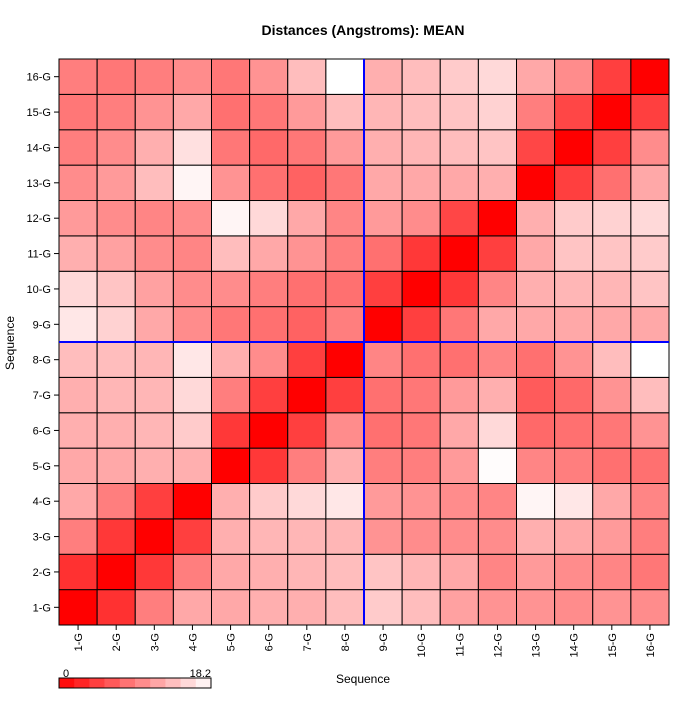 Image resolution: width=700 pixels, height=705 pixels. I want to click on x-tick-label: 6-G, so click(270, 642).